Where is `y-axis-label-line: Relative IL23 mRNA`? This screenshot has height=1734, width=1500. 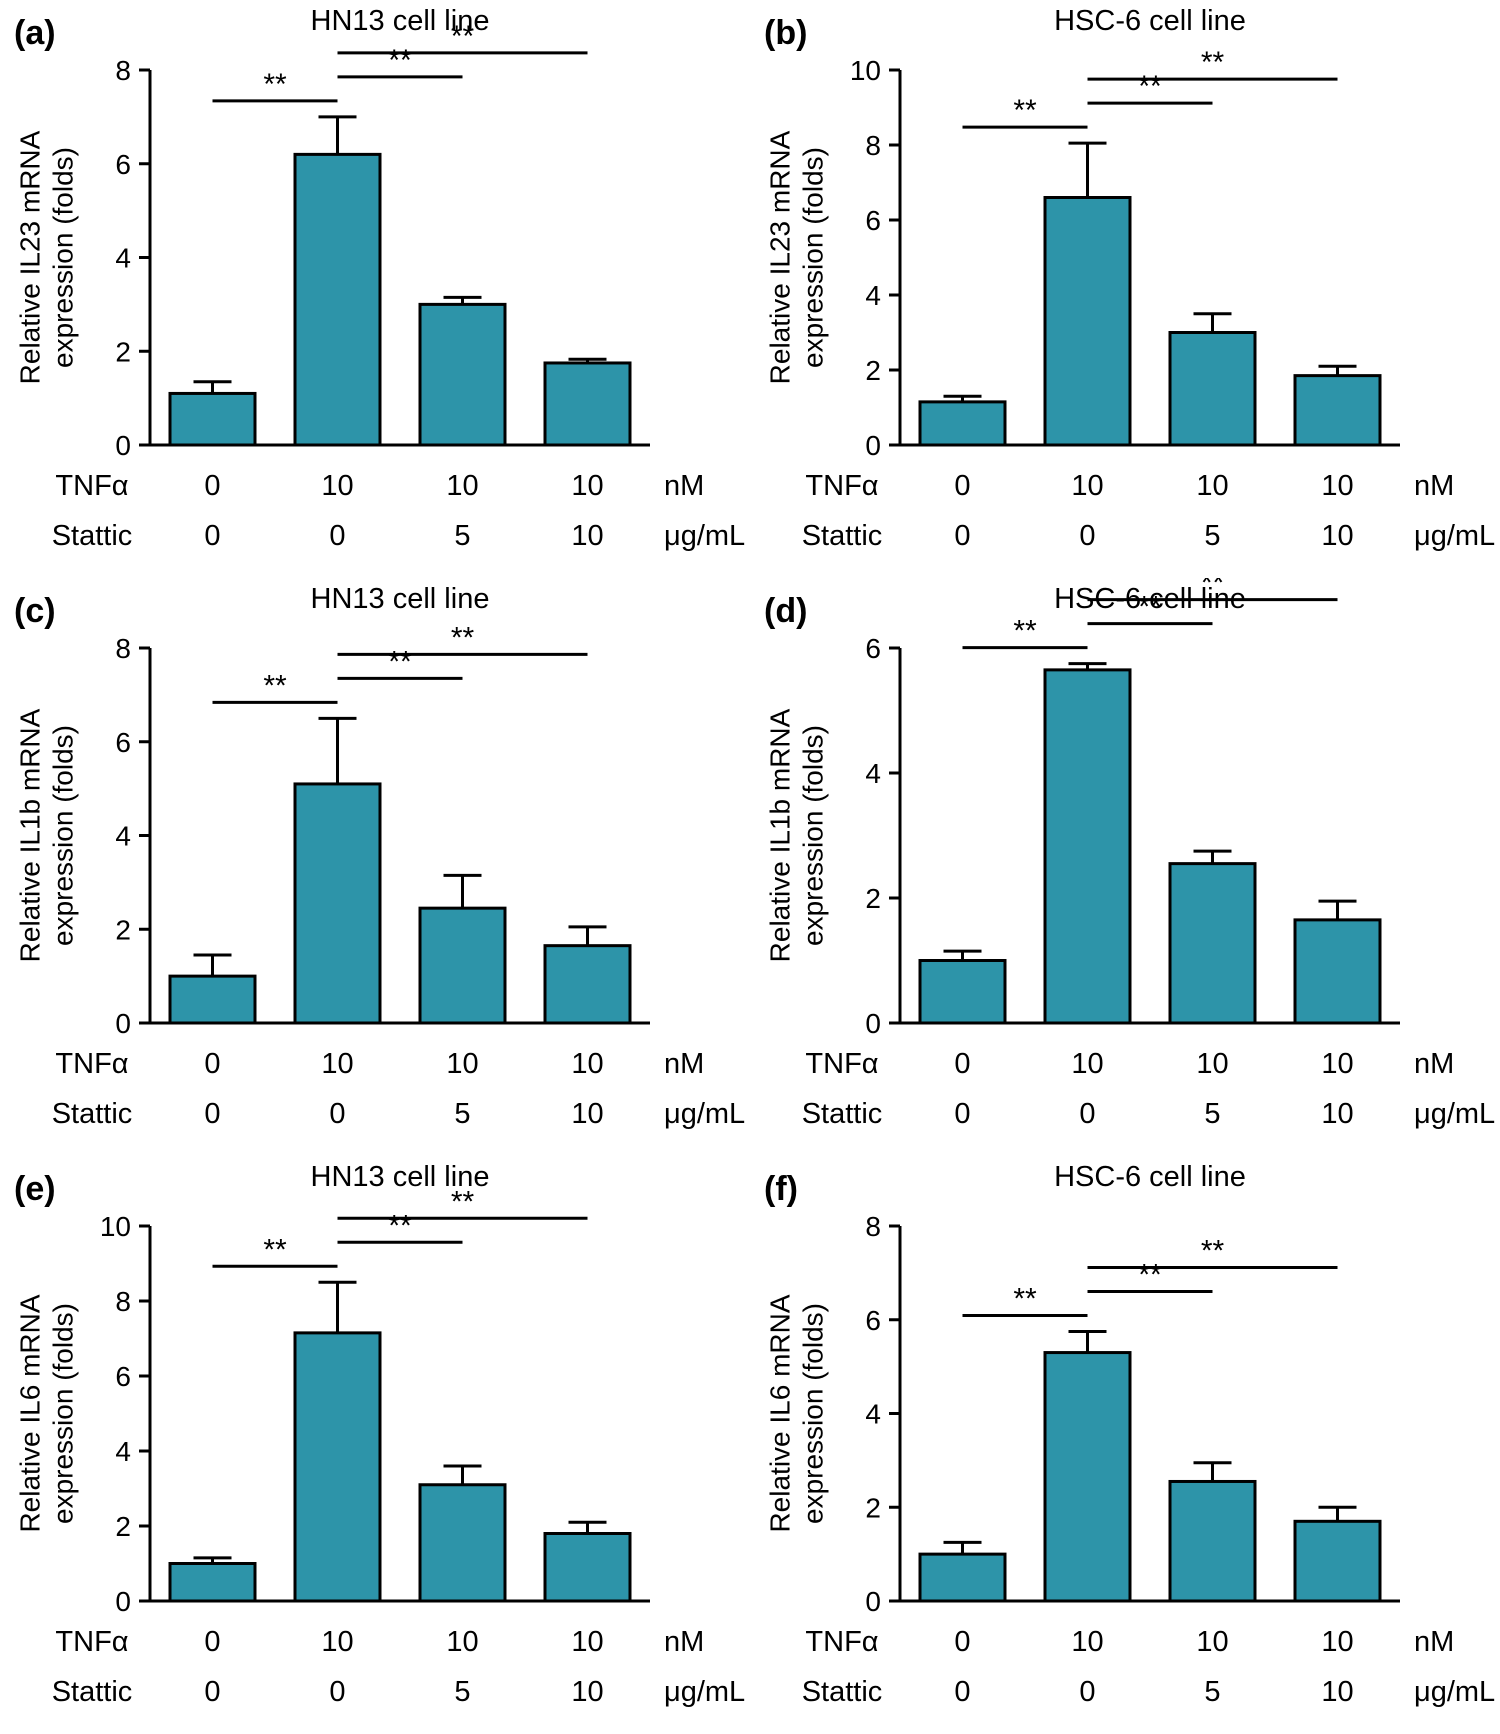 y-axis-label-line: Relative IL23 mRNA is located at coordinates (30, 257).